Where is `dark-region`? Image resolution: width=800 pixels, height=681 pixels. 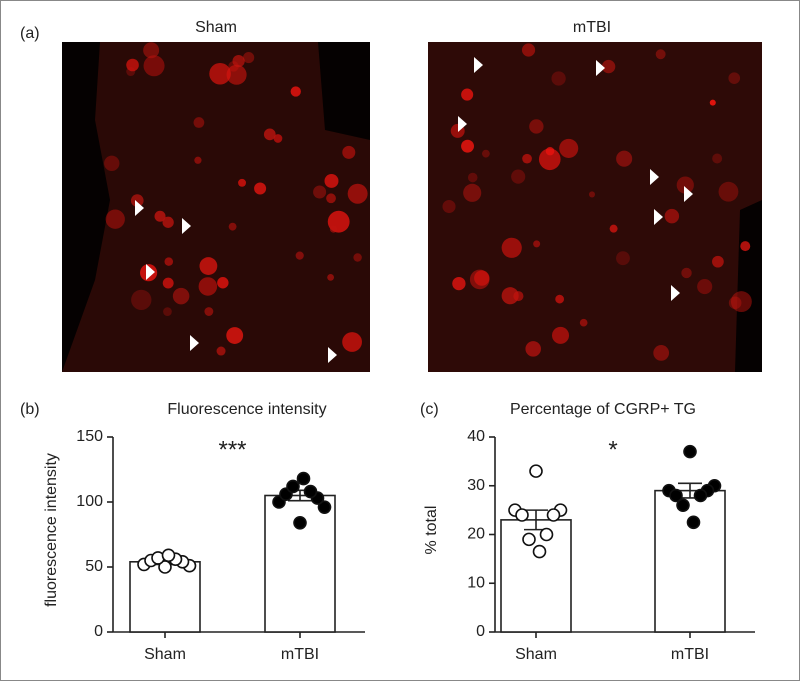 dark-region is located at coordinates (86, 207).